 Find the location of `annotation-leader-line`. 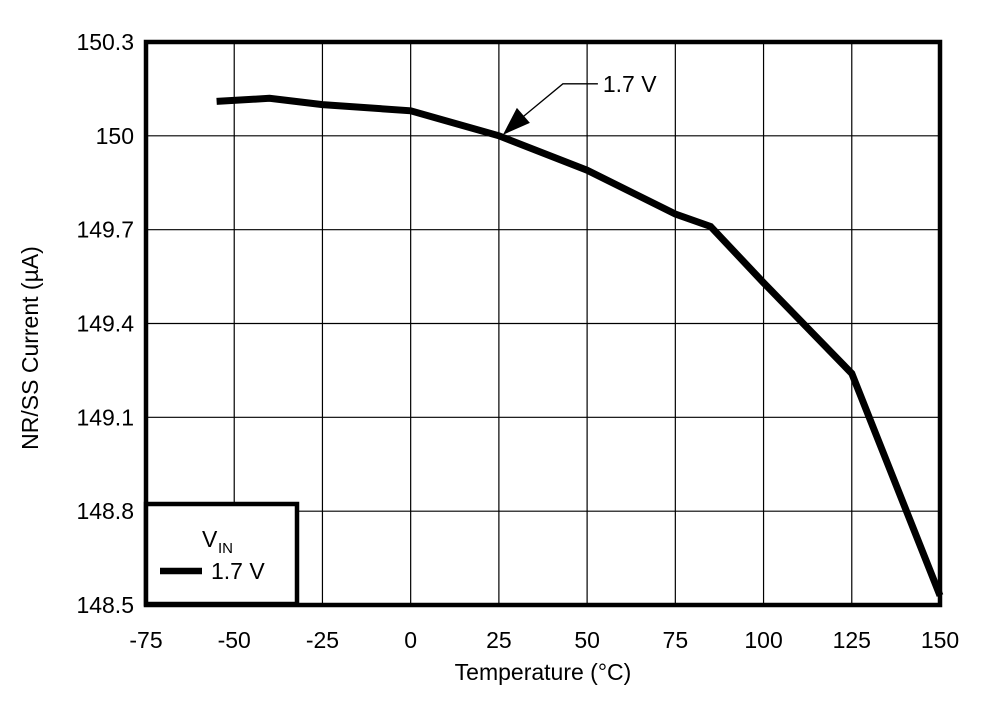

annotation-leader-line is located at coordinates (560, 100).